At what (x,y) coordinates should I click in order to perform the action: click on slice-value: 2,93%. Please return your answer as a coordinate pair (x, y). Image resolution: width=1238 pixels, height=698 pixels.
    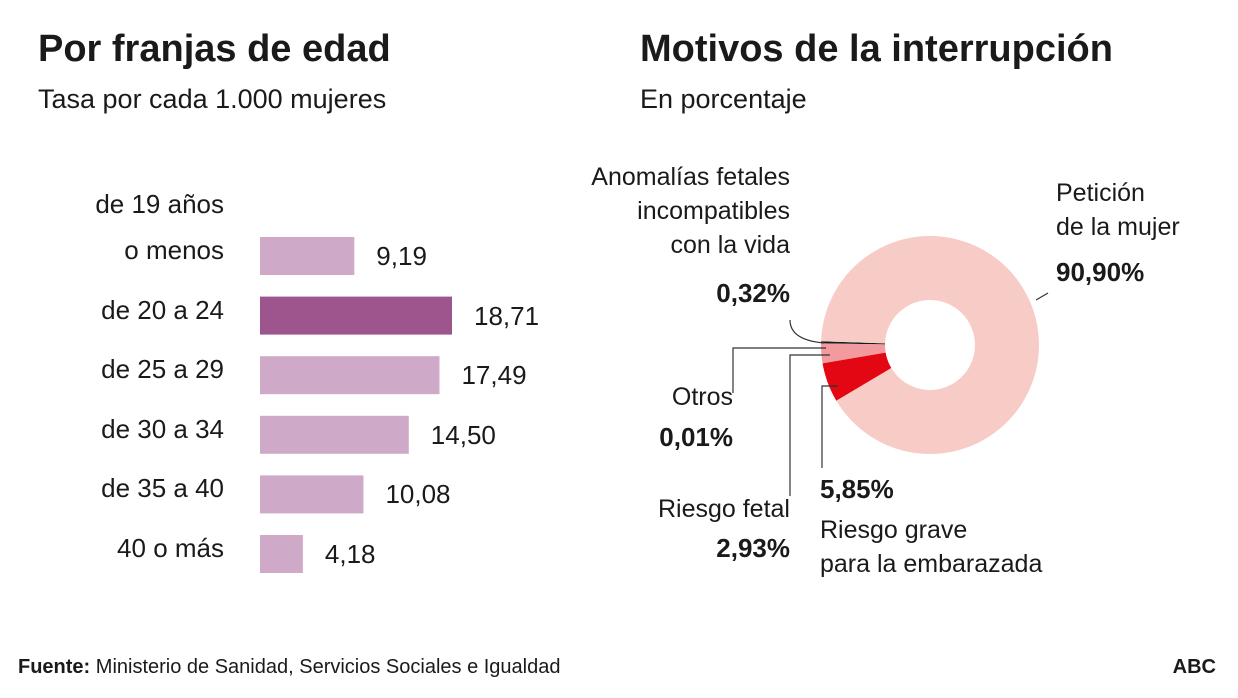
    Looking at the image, I should click on (753, 548).